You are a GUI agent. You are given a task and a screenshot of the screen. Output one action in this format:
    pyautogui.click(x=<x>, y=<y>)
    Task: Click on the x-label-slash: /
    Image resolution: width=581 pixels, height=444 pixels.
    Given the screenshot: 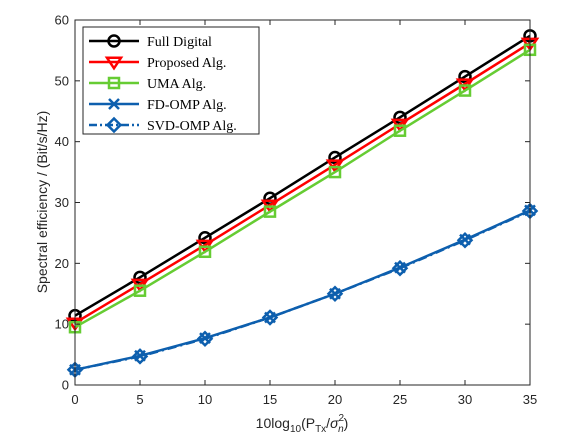 What is the action you would take?
    pyautogui.click(x=328, y=423)
    